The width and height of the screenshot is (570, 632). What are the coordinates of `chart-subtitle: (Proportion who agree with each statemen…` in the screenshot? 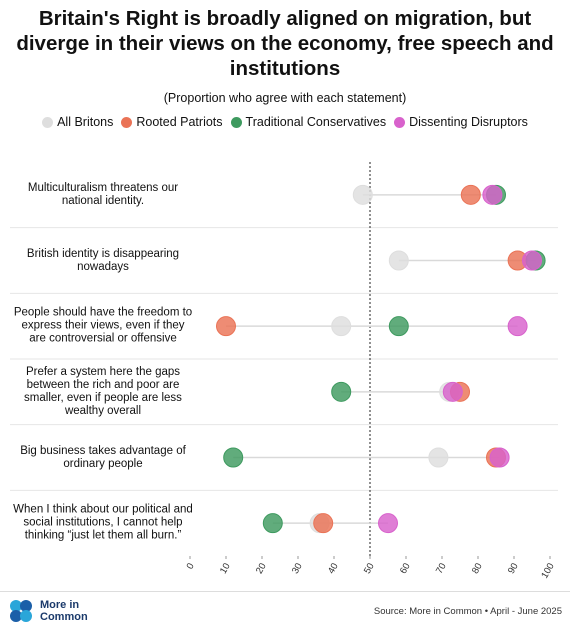 It's located at (285, 98).